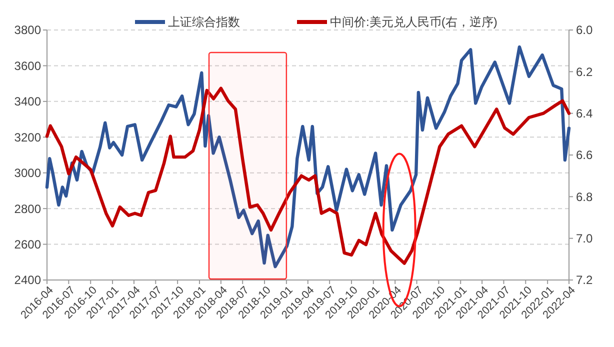 This screenshot has width=614, height=347. Describe the element at coordinates (585, 113) in the screenshot. I see `y2-tick-label: 6.4` at that location.